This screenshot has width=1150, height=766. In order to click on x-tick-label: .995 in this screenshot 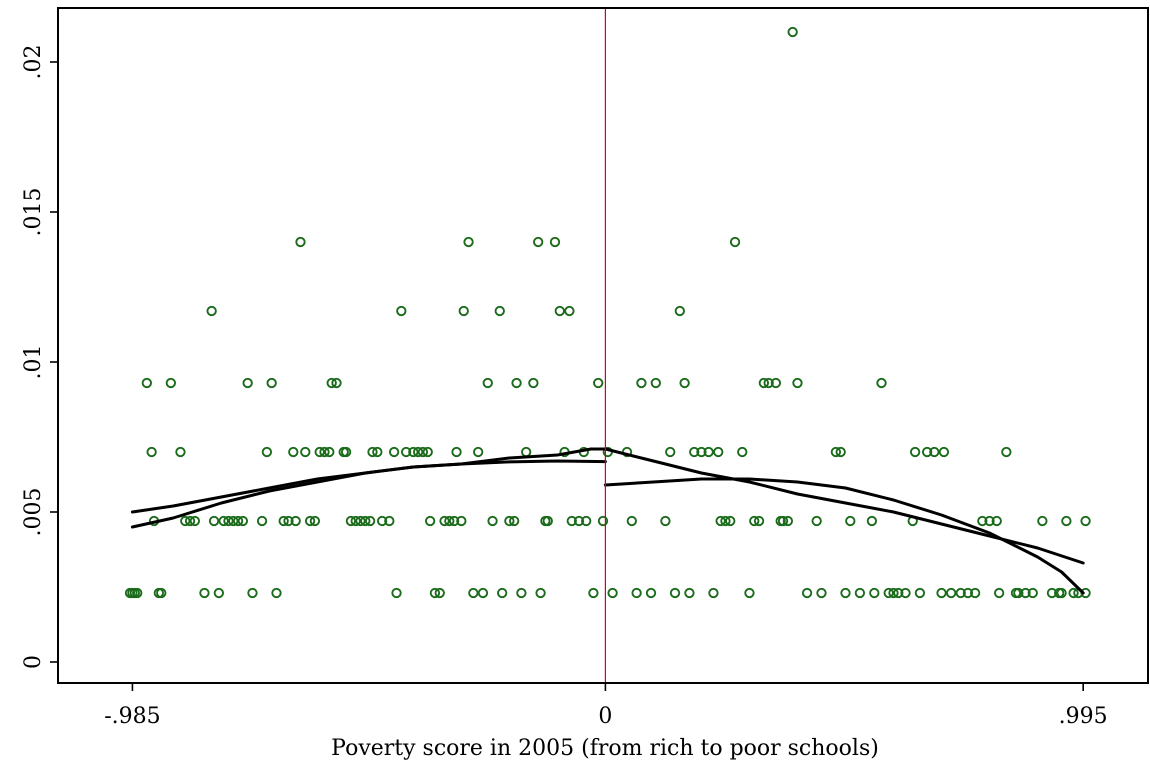, I will do `click(1083, 716)`.